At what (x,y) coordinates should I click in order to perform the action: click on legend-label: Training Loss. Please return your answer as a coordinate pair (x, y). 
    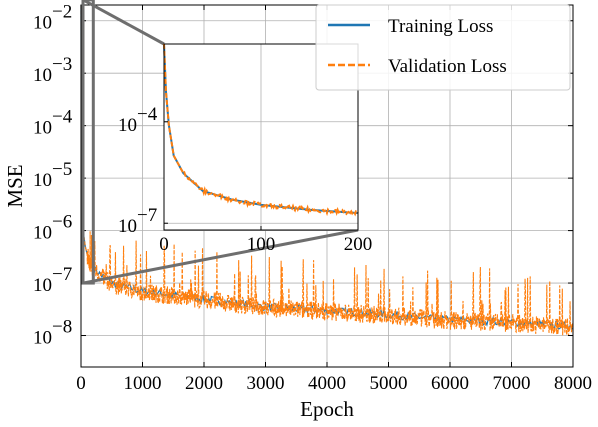
    Looking at the image, I should click on (440, 26).